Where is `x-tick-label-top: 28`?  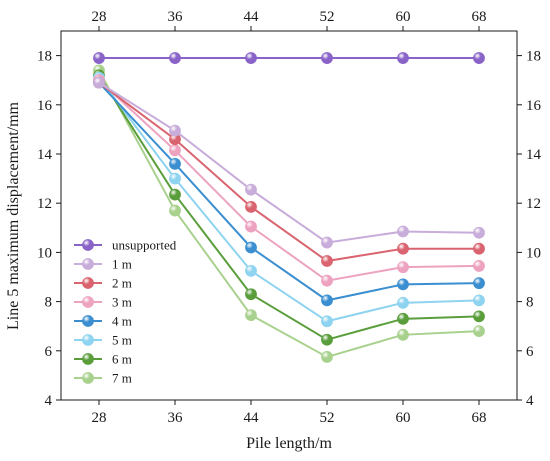
x-tick-label-top: 28 is located at coordinates (99, 17).